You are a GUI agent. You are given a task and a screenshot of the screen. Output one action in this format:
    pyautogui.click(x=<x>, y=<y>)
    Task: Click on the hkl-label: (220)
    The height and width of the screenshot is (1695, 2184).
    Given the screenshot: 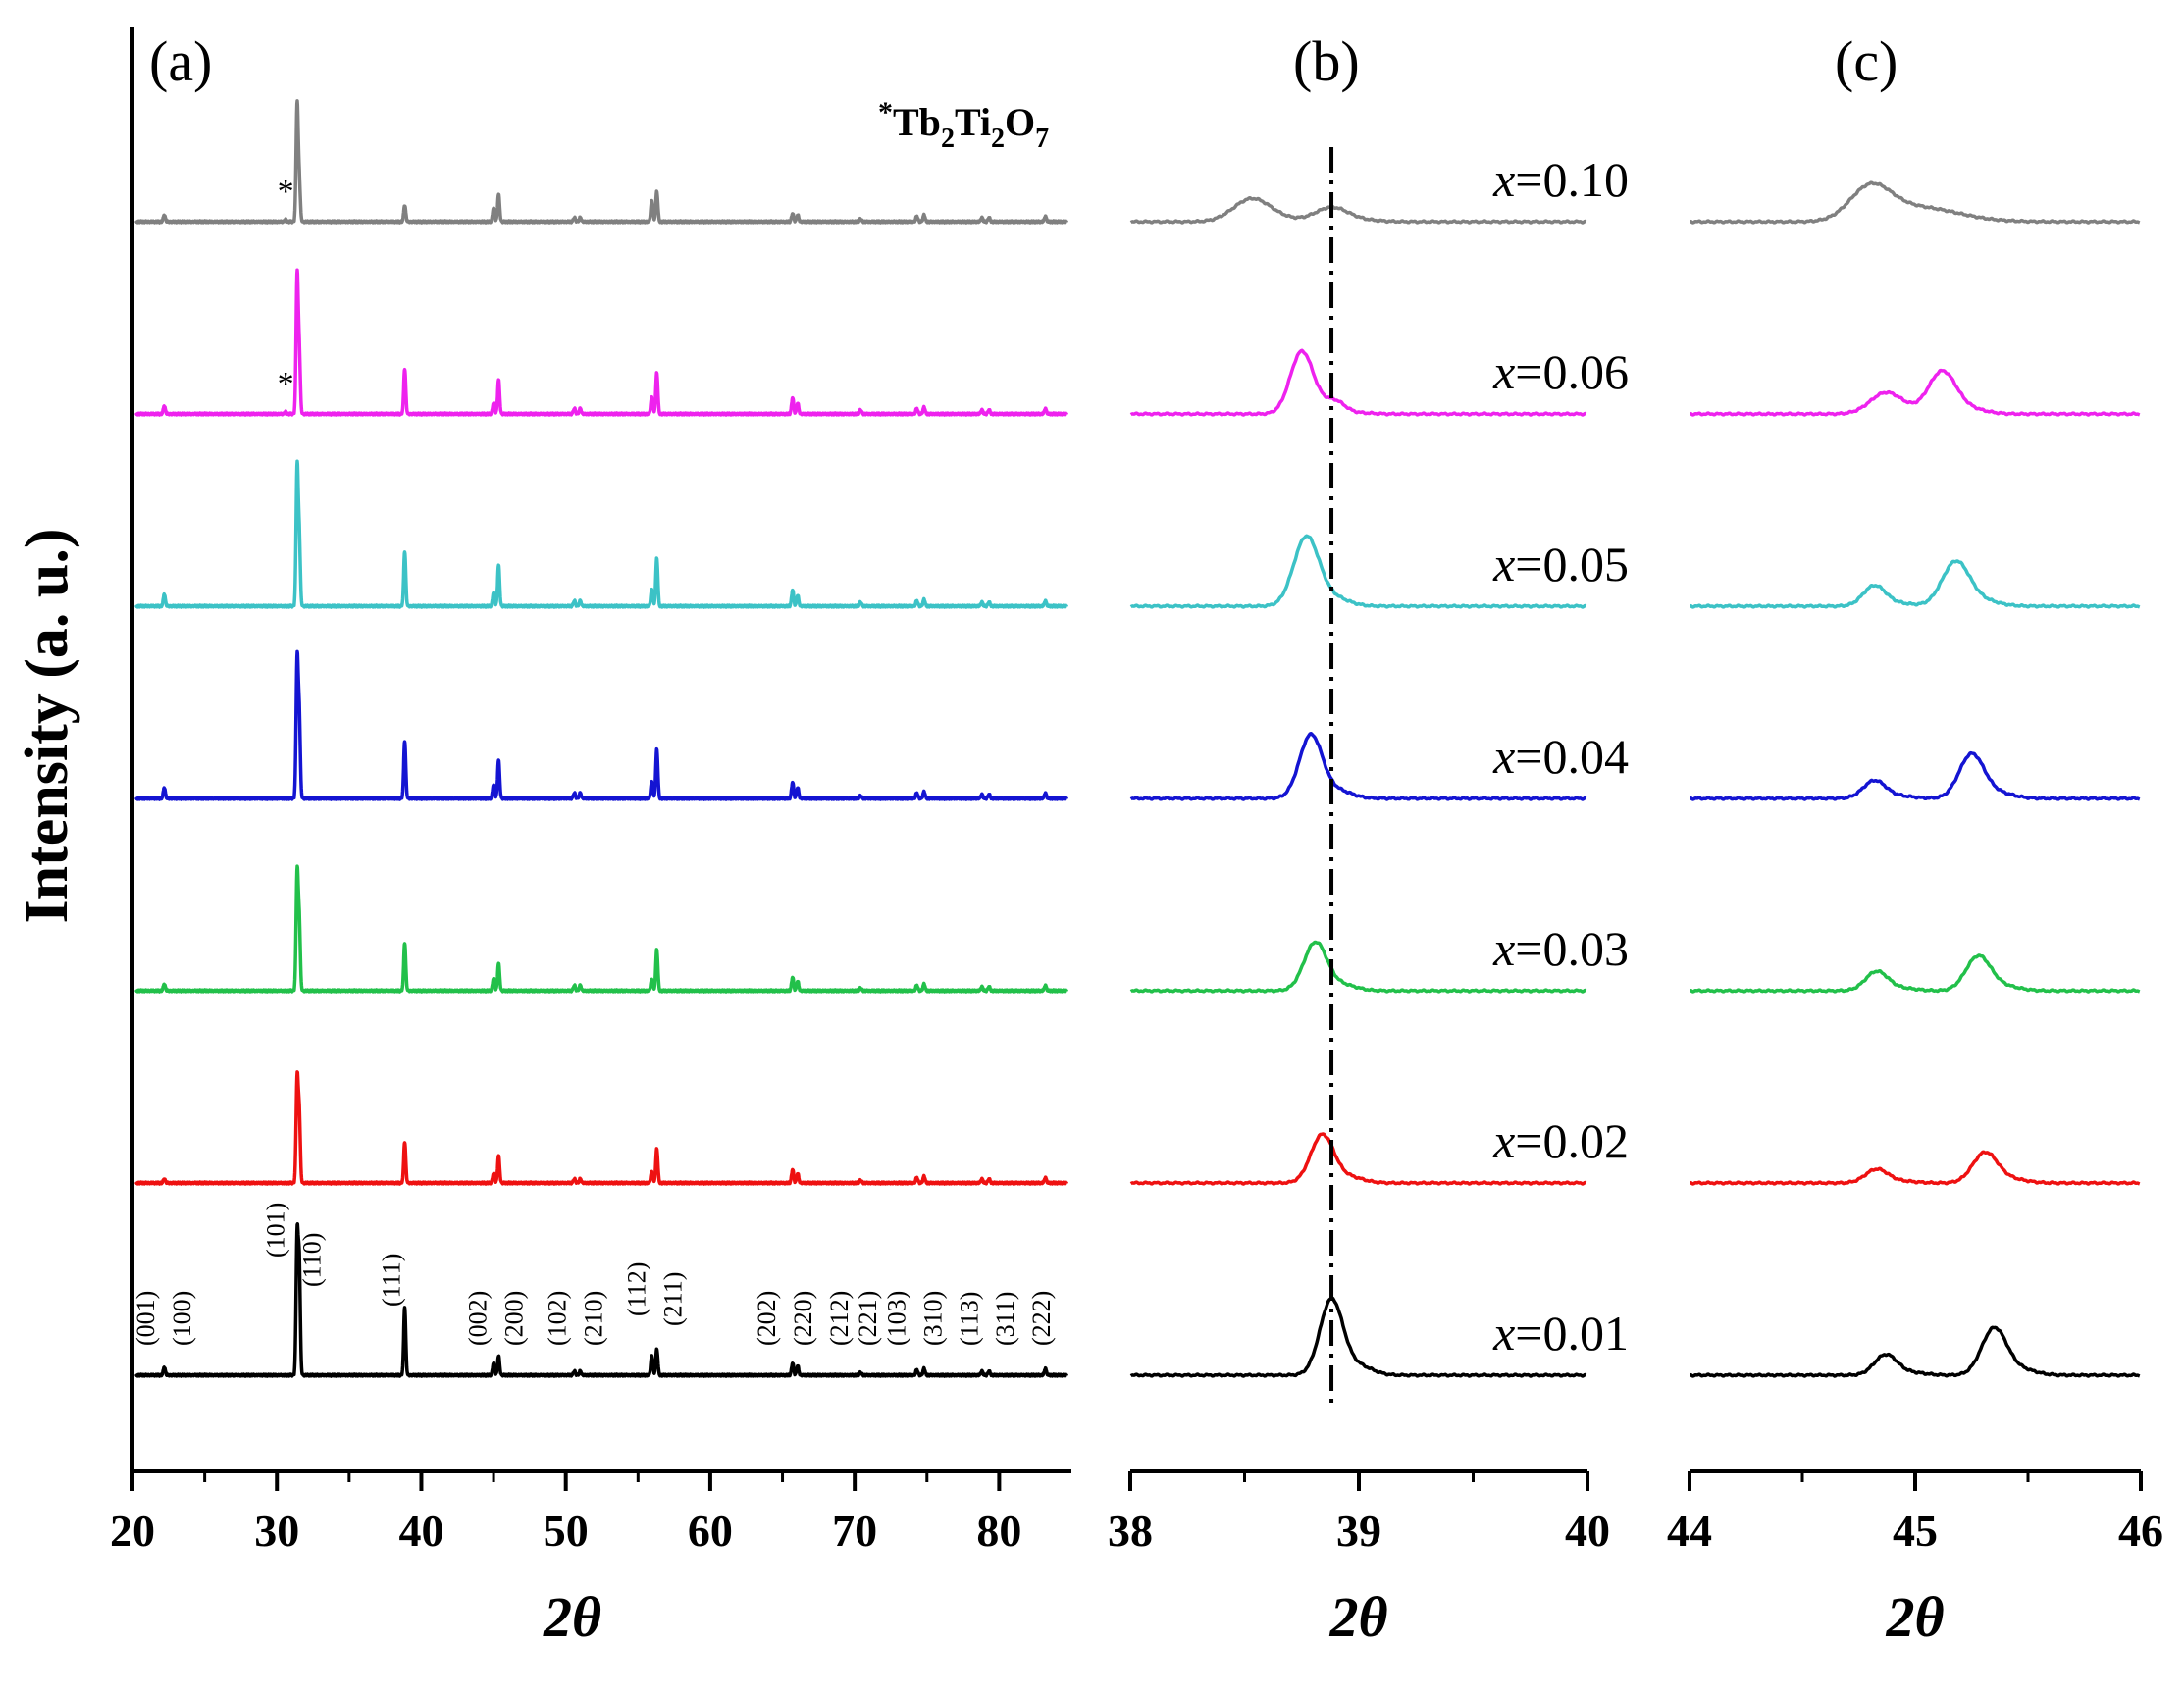 What is the action you would take?
    pyautogui.click(x=803, y=1318)
    